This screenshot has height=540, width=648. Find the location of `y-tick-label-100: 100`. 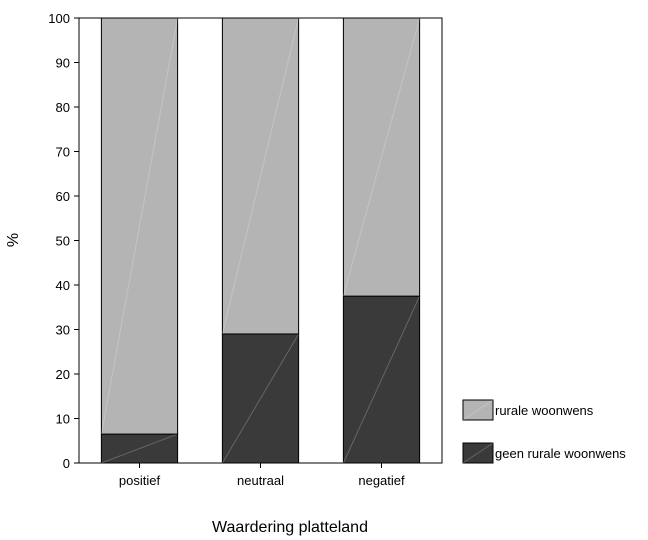

y-tick-label-100: 100 is located at coordinates (59, 18).